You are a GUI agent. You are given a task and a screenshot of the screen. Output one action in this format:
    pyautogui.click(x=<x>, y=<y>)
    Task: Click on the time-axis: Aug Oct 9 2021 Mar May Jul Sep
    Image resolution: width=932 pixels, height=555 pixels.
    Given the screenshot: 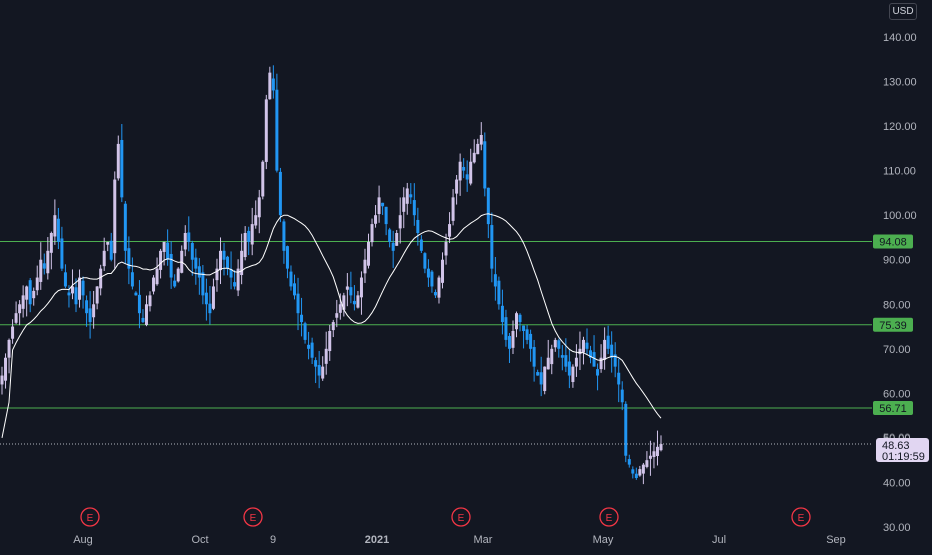 What is the action you would take?
    pyautogui.click(x=459, y=540)
    